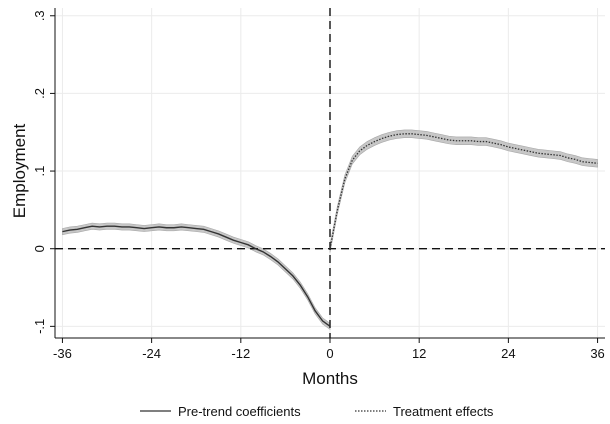 The image size is (610, 424). What do you see at coordinates (508, 353) in the screenshot?
I see `x-tick-label: 24` at bounding box center [508, 353].